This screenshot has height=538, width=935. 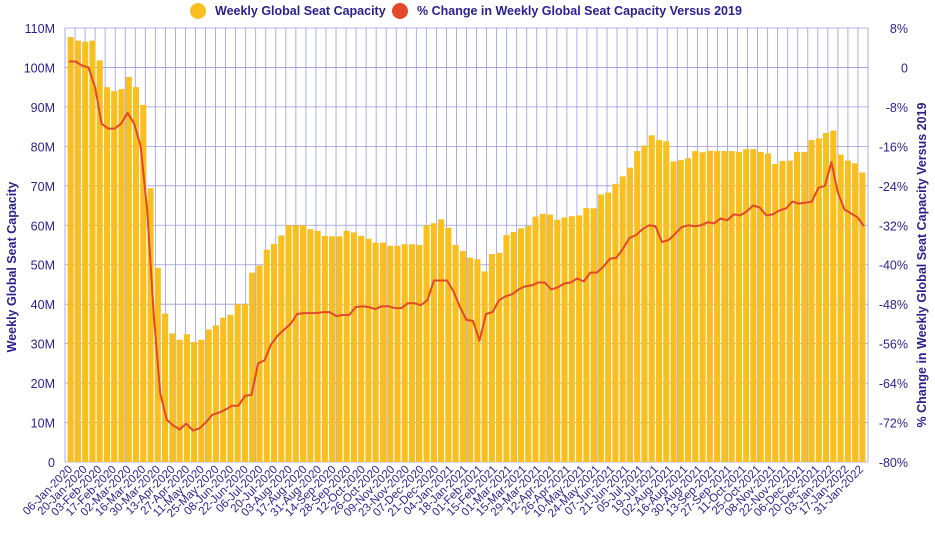 I want to click on legend-bar-marker, so click(x=198, y=11).